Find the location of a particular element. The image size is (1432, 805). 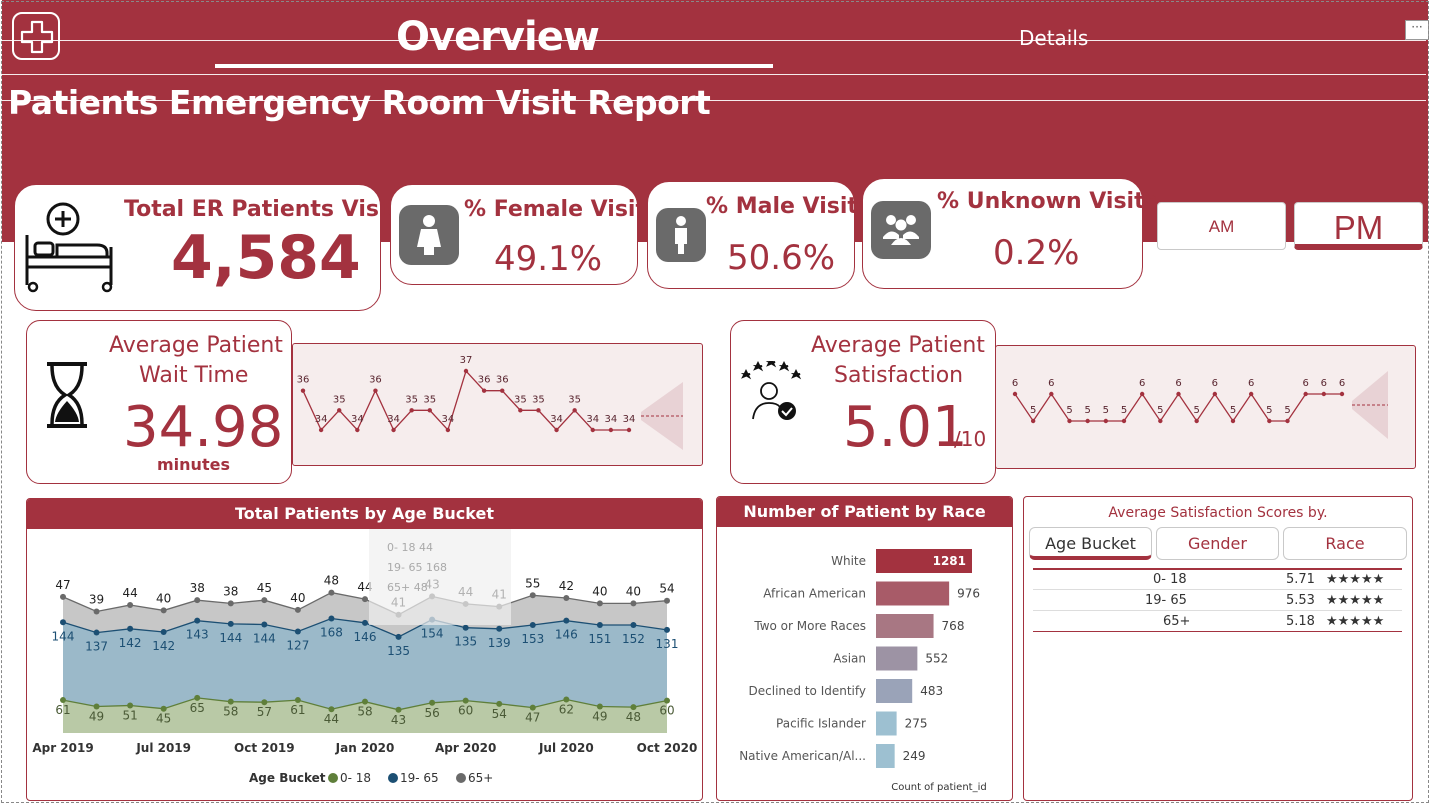

data-label: 131 is located at coordinates (667, 644).